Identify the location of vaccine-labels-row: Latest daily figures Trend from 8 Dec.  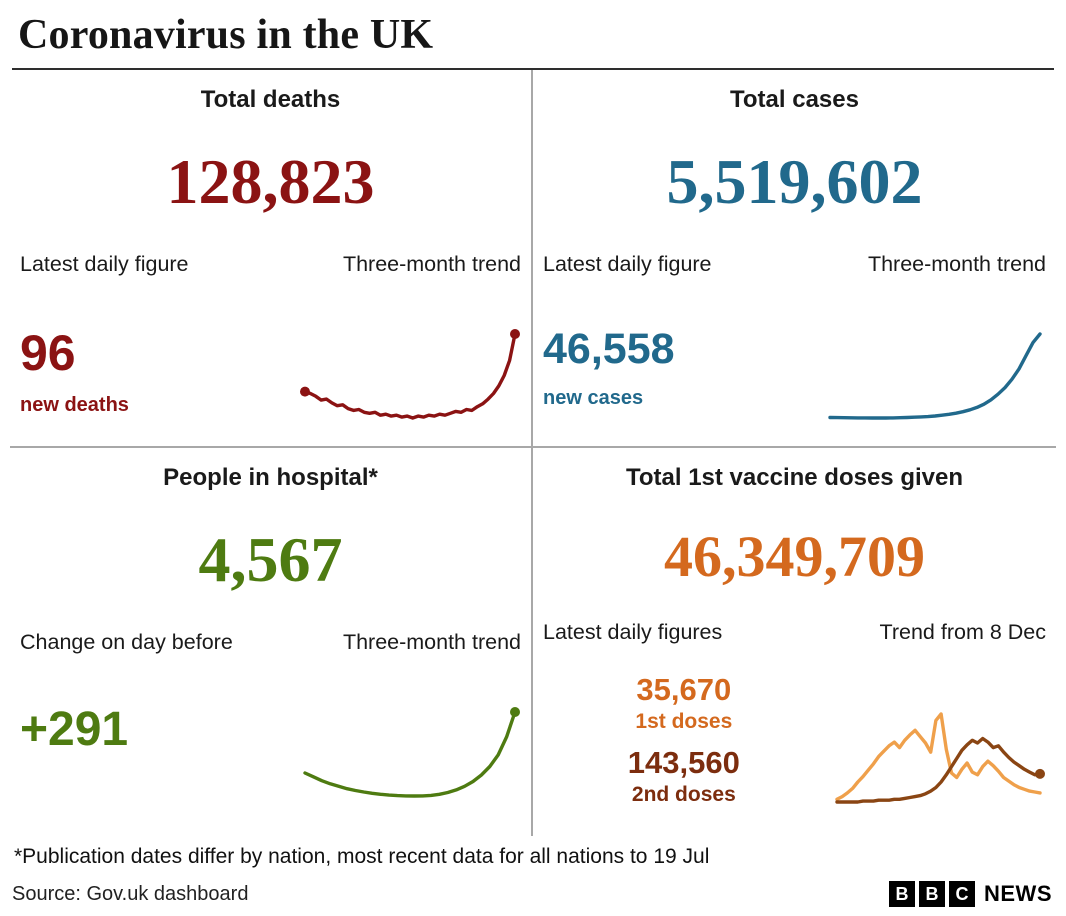
(794, 632).